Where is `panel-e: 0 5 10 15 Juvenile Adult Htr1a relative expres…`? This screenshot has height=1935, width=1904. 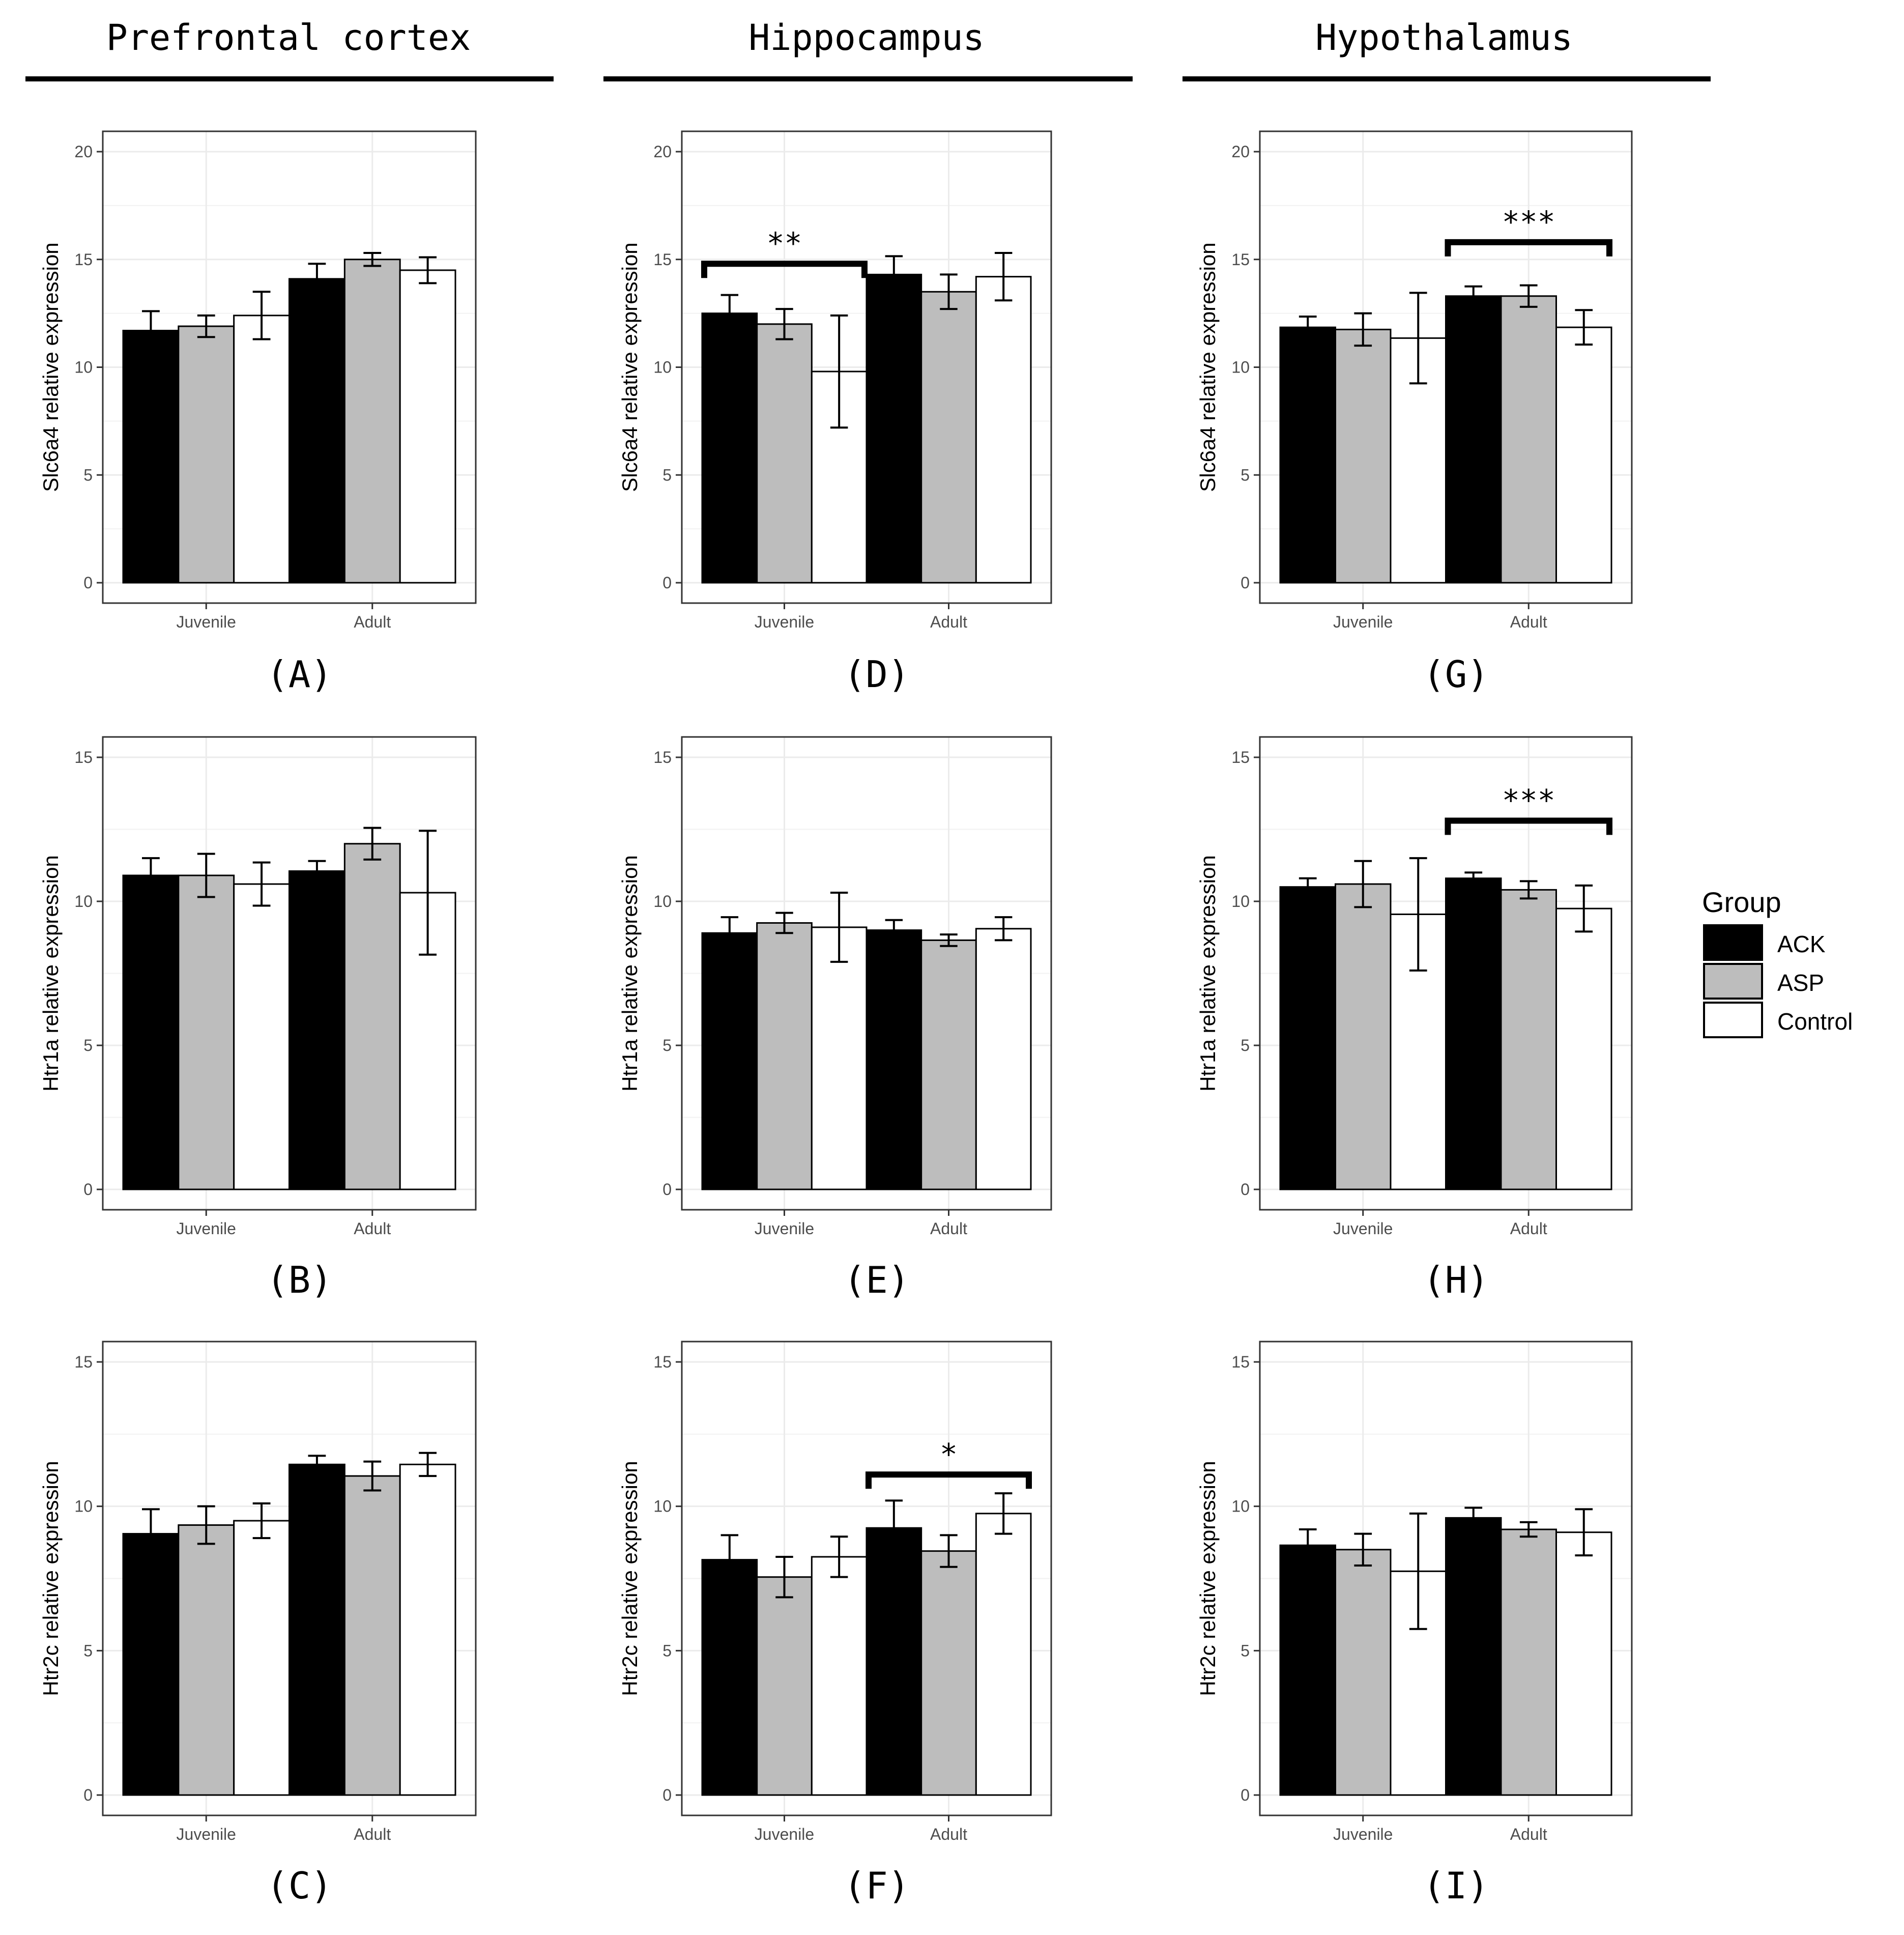
panel-e: 0 5 10 15 Juvenile Adult Htr1a relative expres… is located at coordinates (835, 1018).